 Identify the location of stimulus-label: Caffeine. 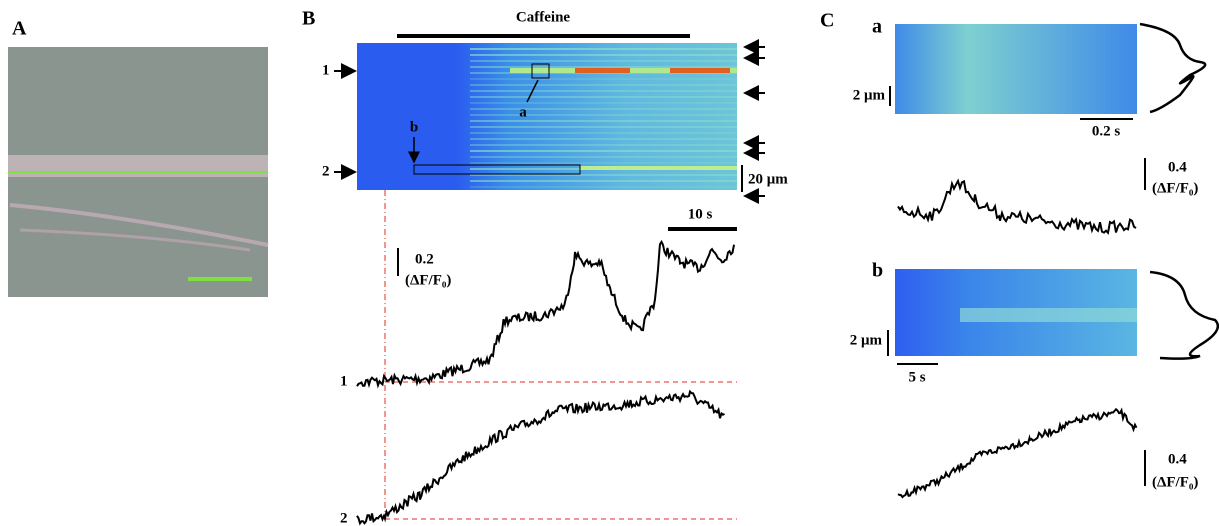
(543, 17).